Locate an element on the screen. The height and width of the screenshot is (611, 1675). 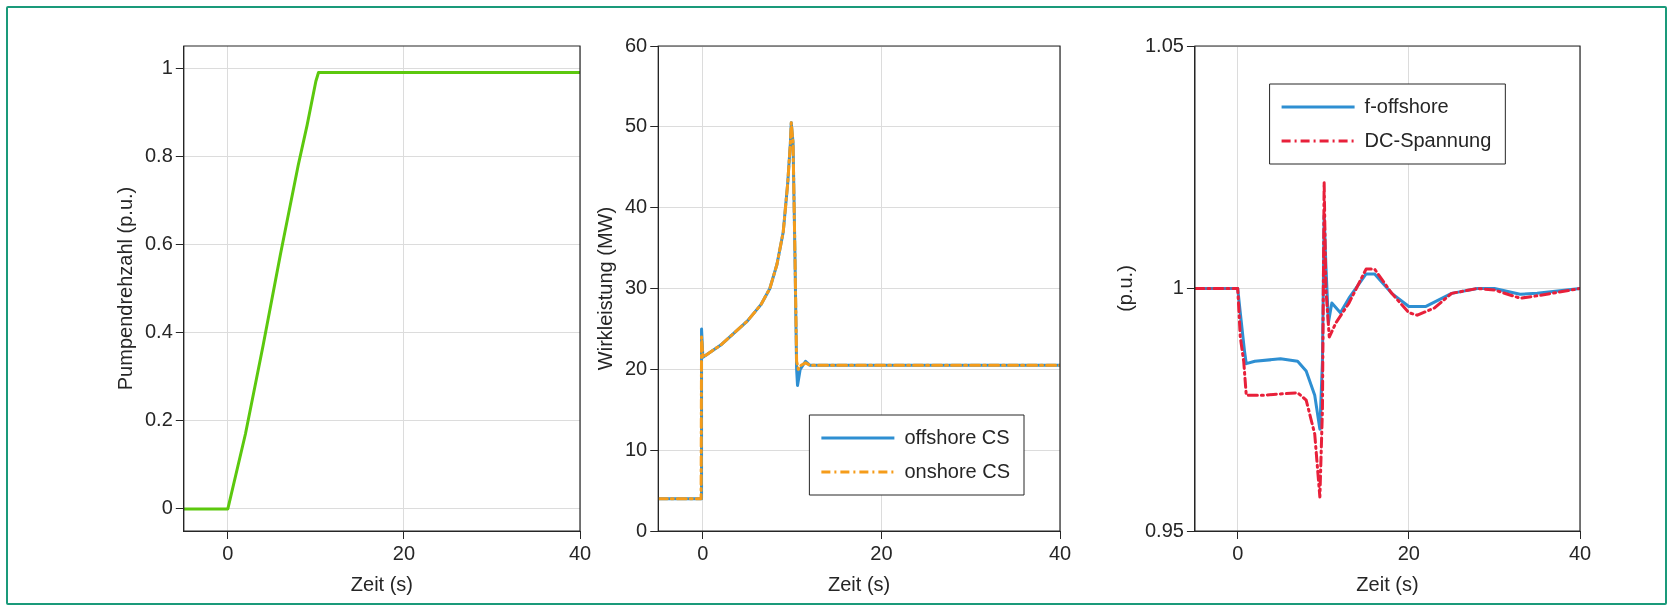
y-tick-label: 50 is located at coordinates (636, 125).